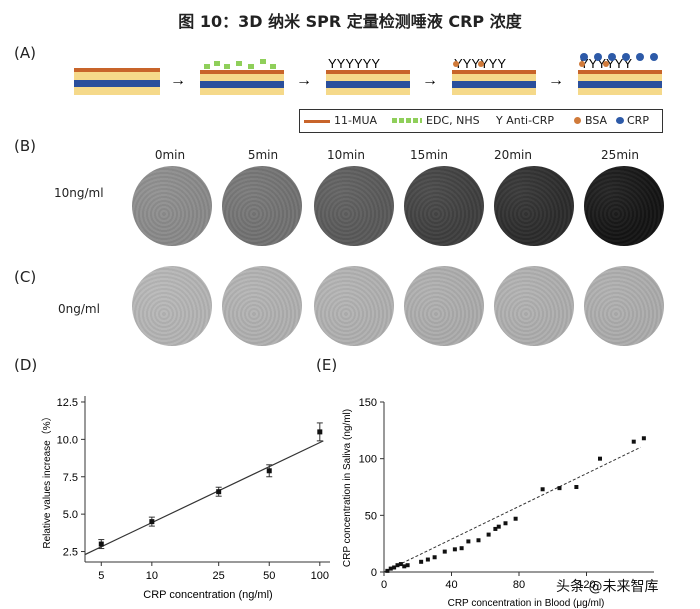  I want to click on arrow-2: →, so click(304, 80).